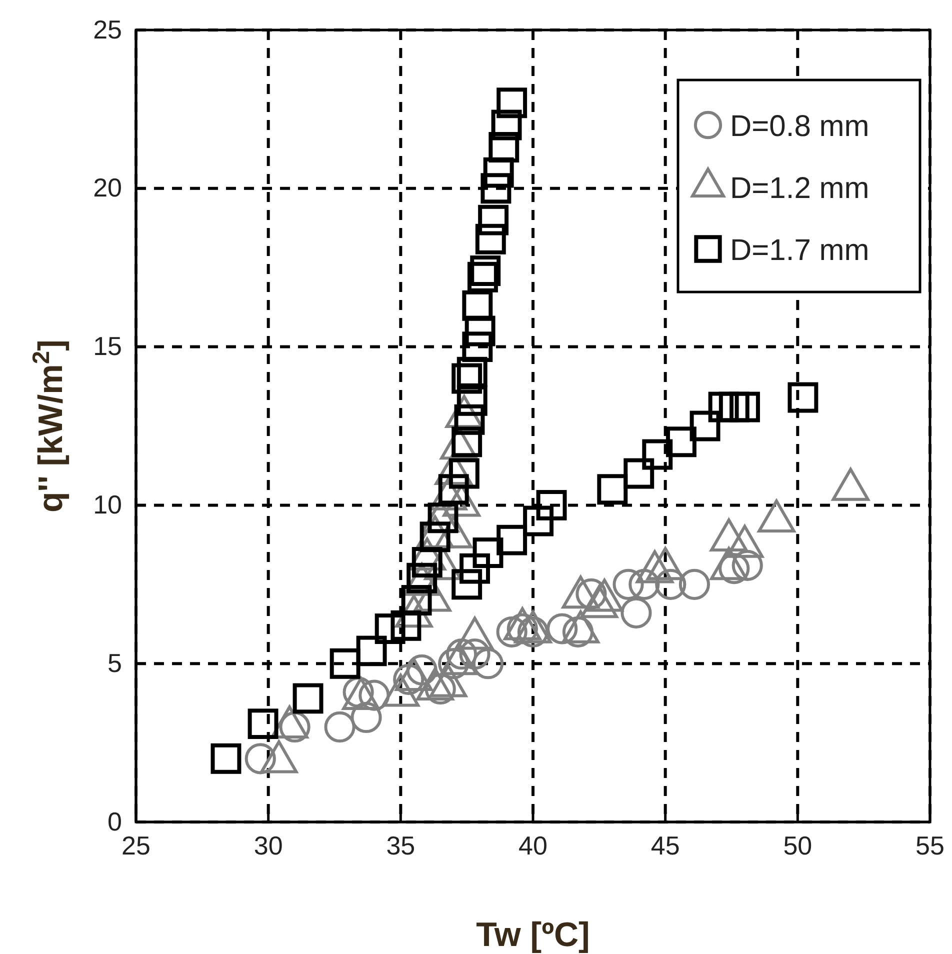 The height and width of the screenshot is (954, 952). Describe the element at coordinates (107, 29) in the screenshot. I see `y-tick-label: 25` at that location.